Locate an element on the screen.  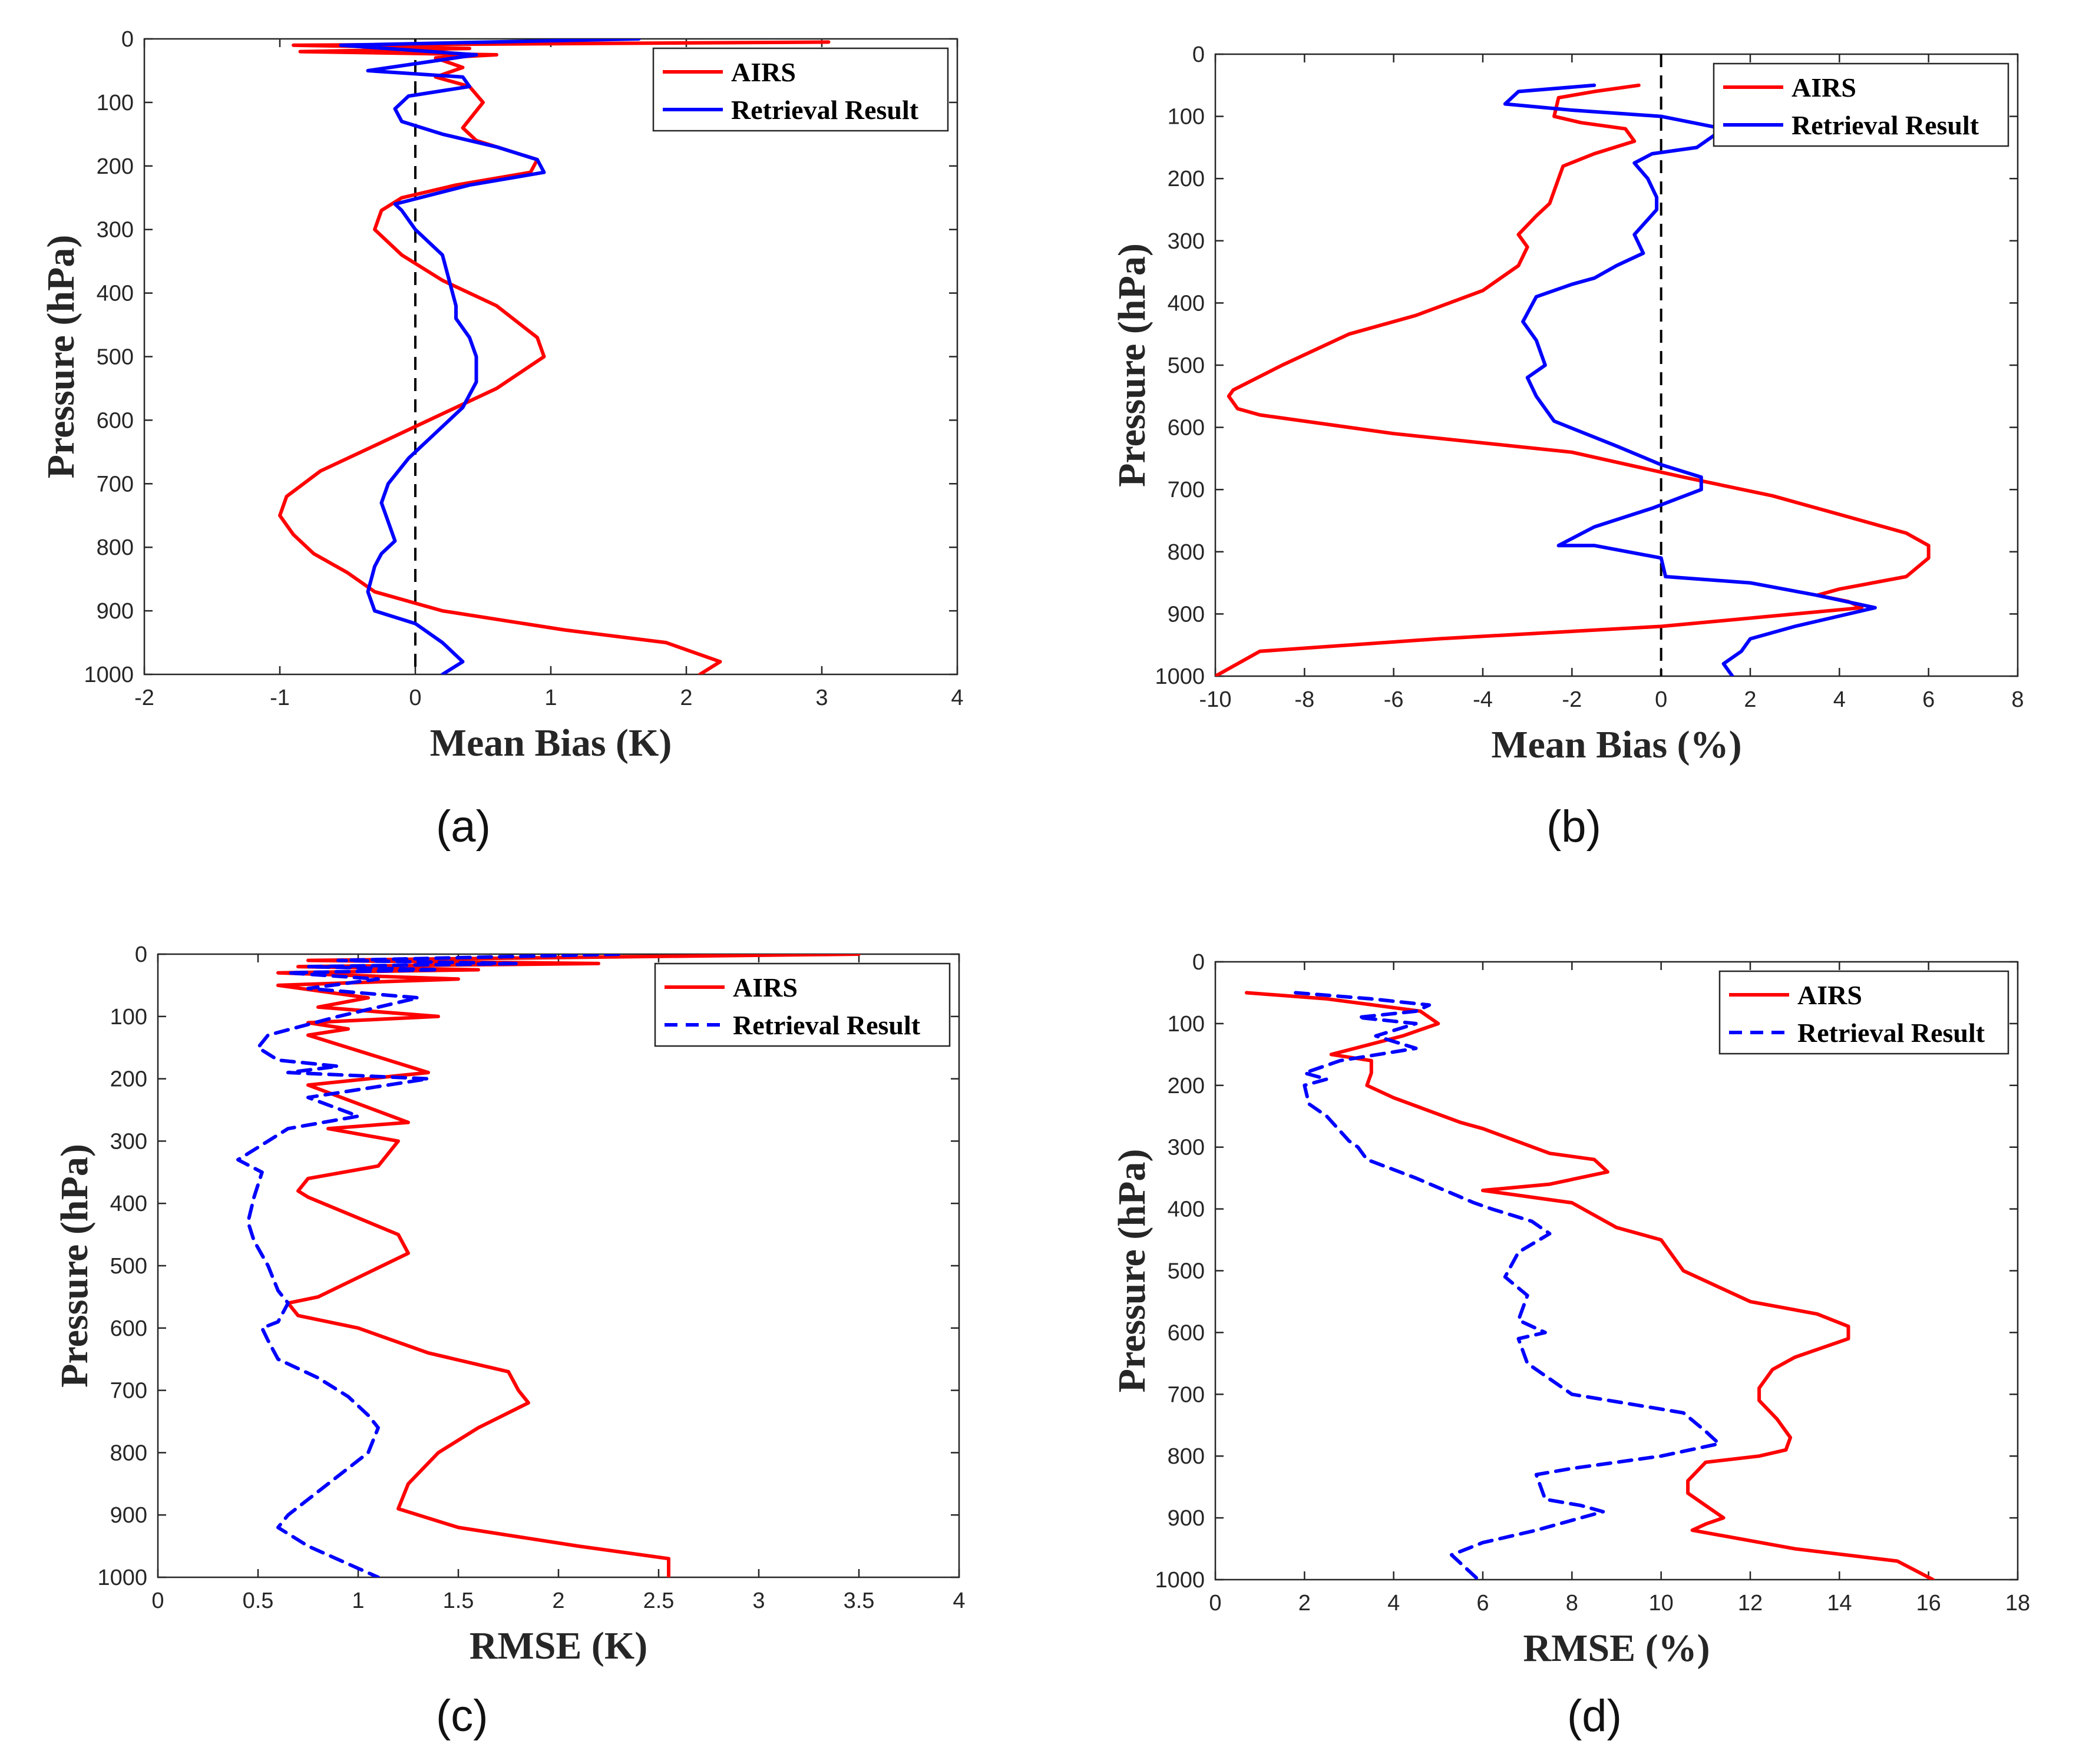
x-tick-label: -4 is located at coordinates (1483, 699).